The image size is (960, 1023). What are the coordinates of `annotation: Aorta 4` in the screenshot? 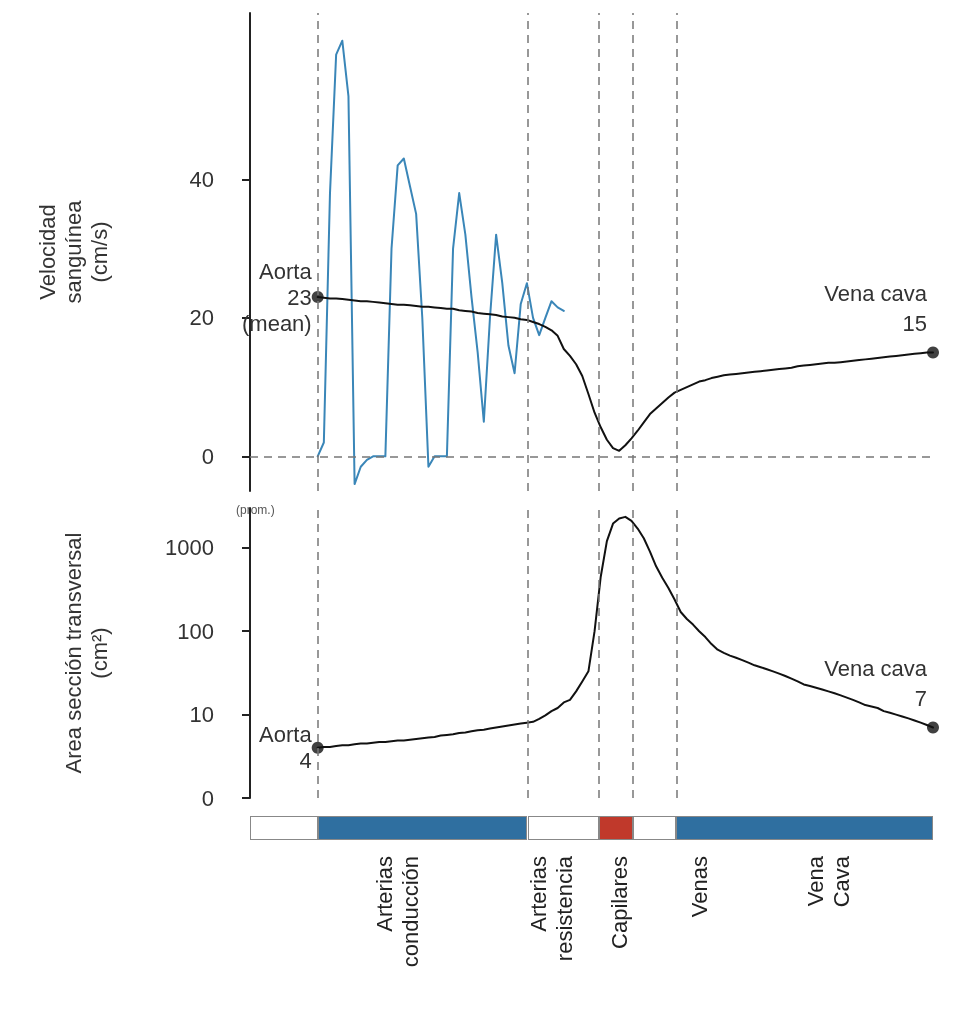 It's located at (286, 748).